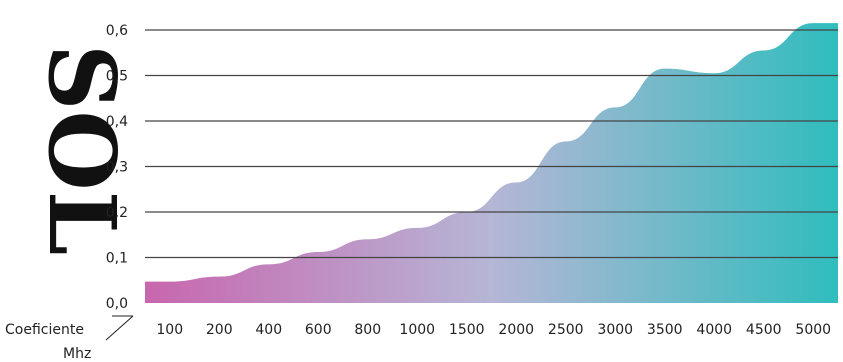  Describe the element at coordinates (219, 330) in the screenshot. I see `x-tick-label: 200` at that location.